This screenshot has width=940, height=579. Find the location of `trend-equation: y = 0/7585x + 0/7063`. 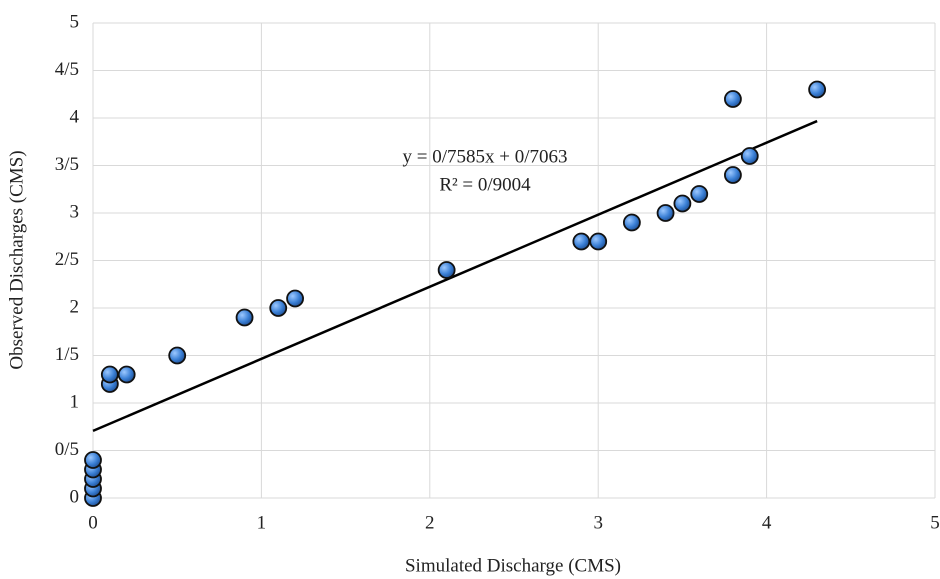

trend-equation: y = 0/7585x + 0/7063 is located at coordinates (485, 156).